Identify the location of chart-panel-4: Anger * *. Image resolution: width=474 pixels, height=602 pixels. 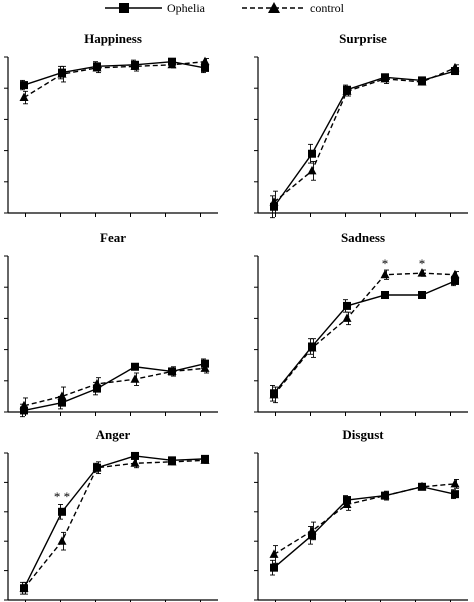
(111, 514).